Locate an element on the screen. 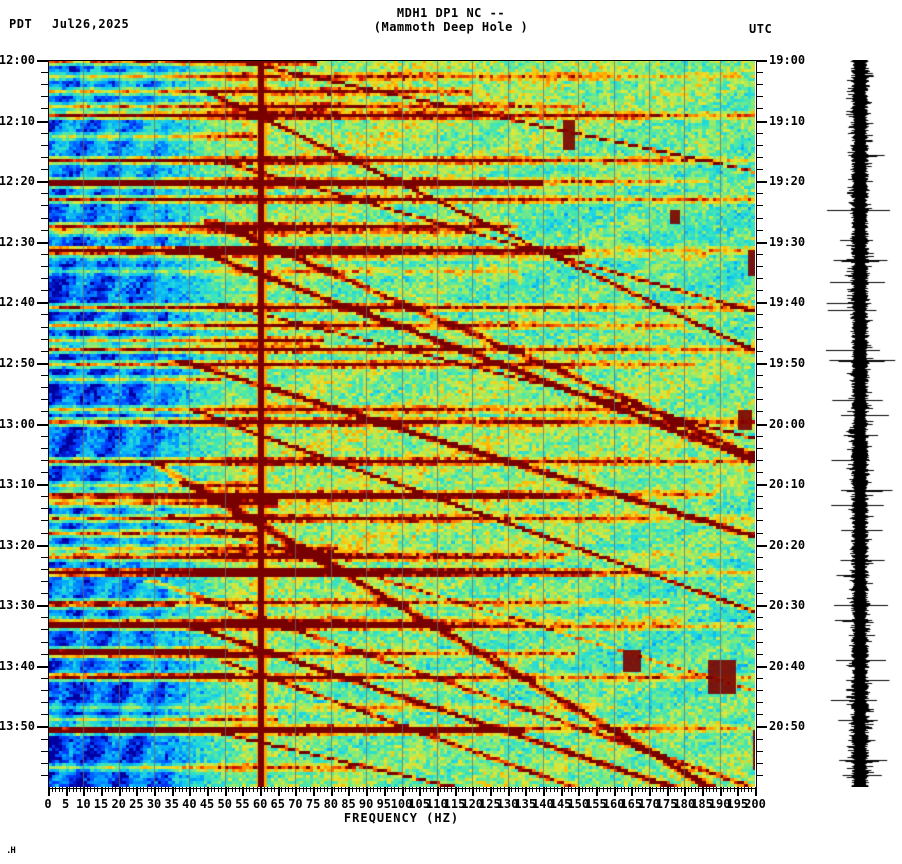 Image resolution: width=902 pixels, height=864 pixels. time-tick-label: 20:00 is located at coordinates (787, 423).